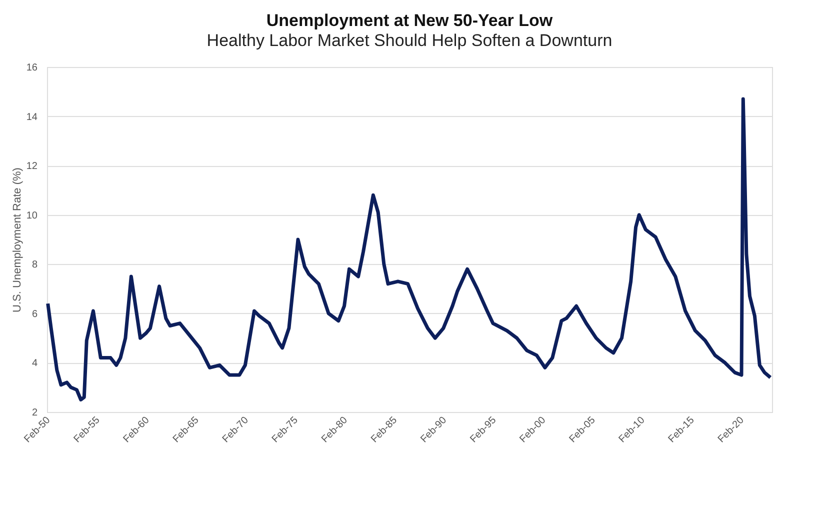 The height and width of the screenshot is (524, 828). I want to click on y-tick-label: 6, so click(35, 314).